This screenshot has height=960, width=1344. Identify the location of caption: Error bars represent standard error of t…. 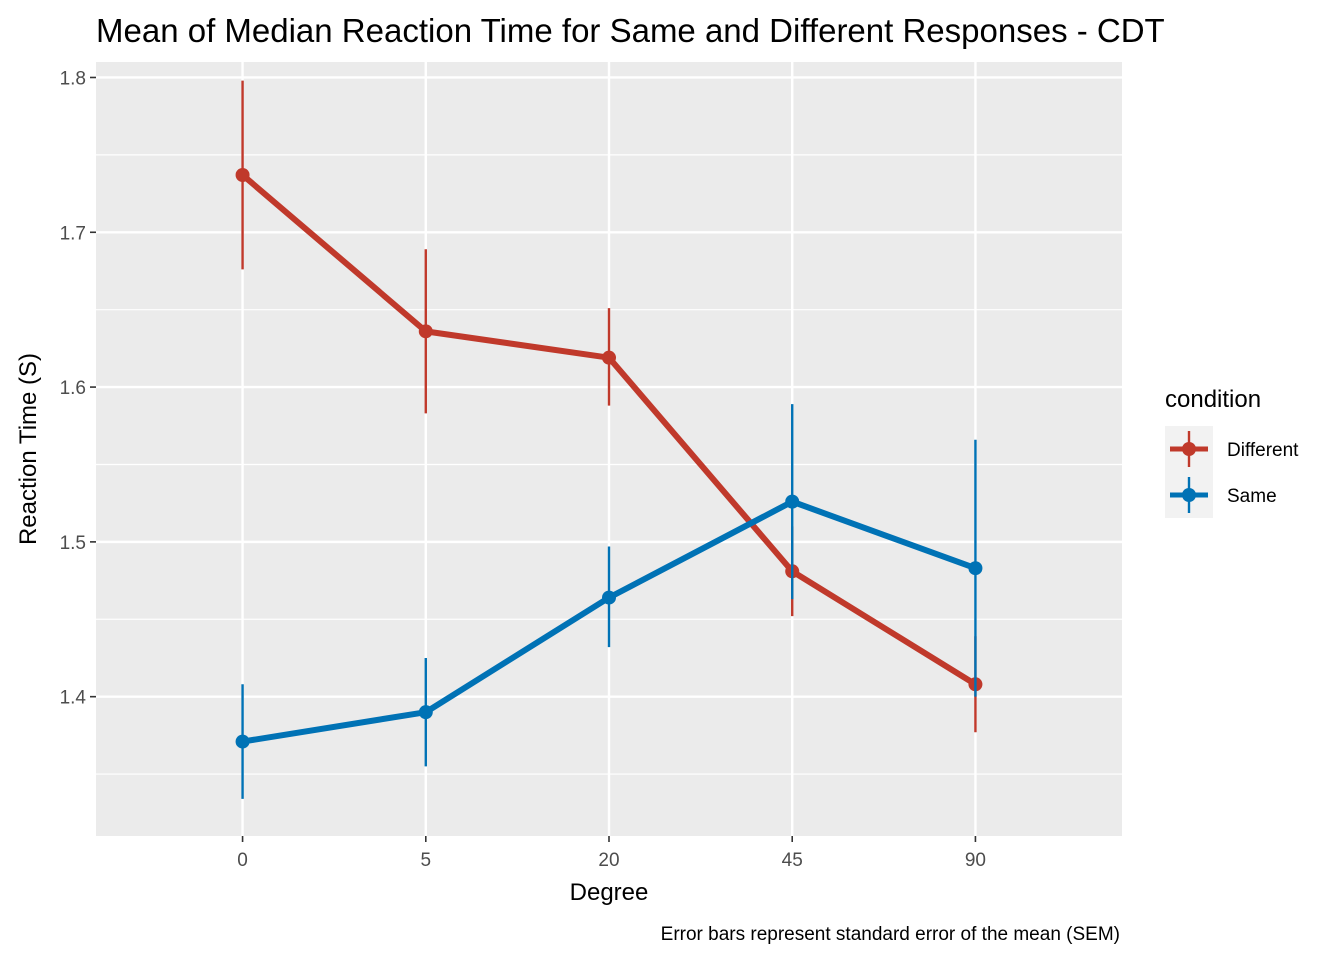
(890, 934).